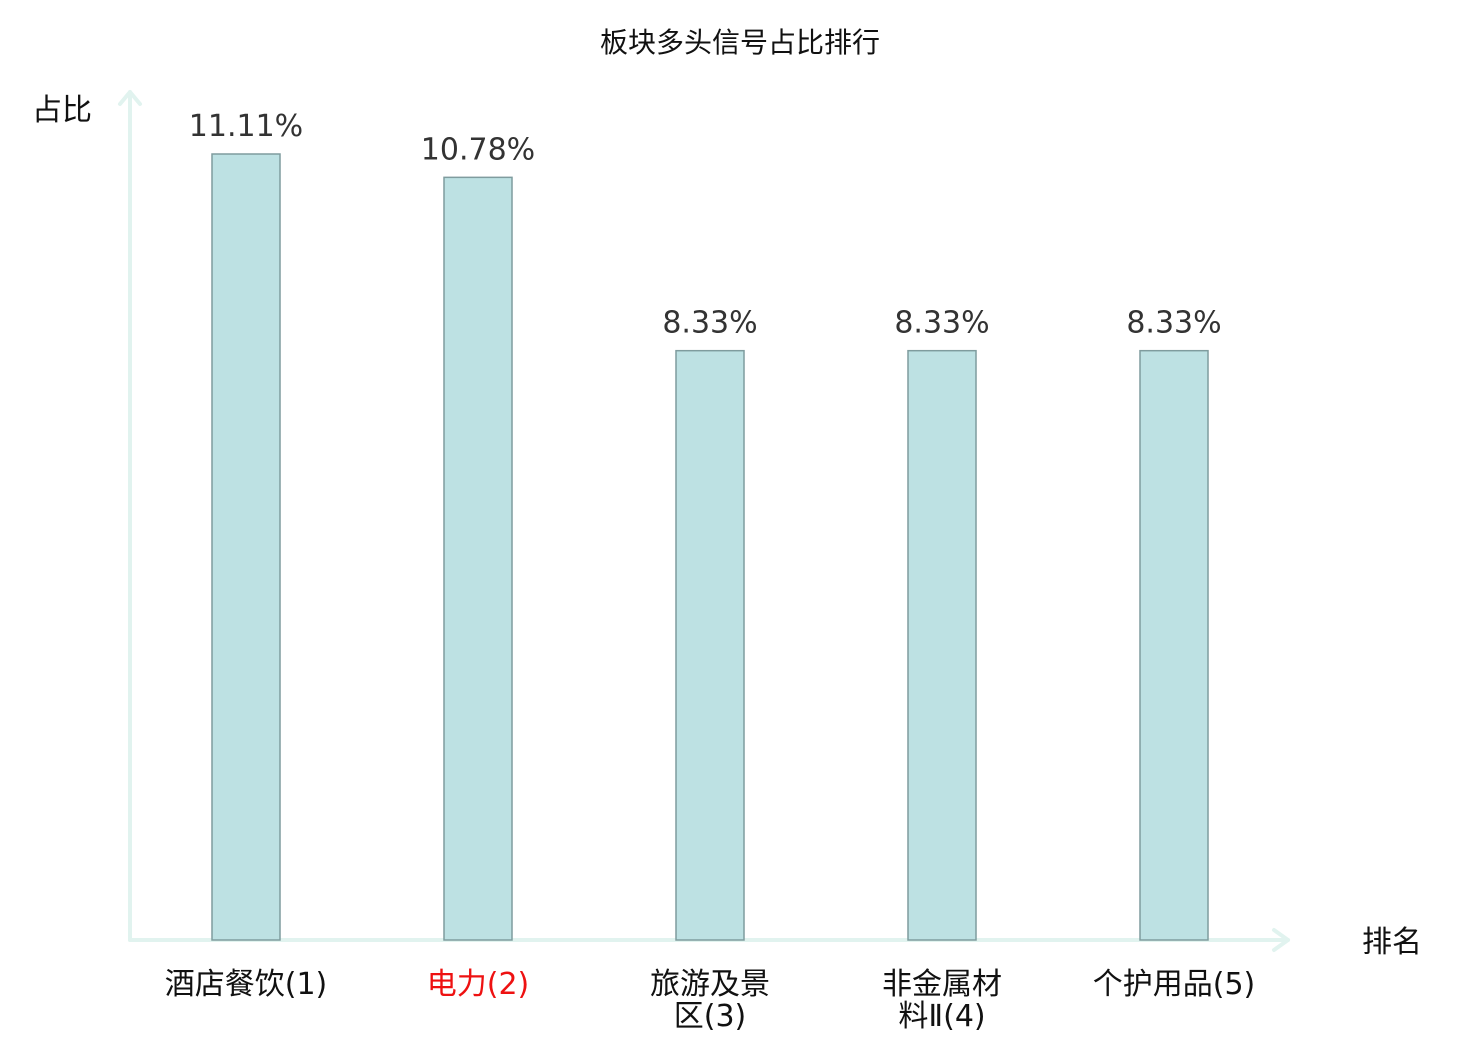  What do you see at coordinates (1281, 940) in the screenshot?
I see `x-axis-arrow` at bounding box center [1281, 940].